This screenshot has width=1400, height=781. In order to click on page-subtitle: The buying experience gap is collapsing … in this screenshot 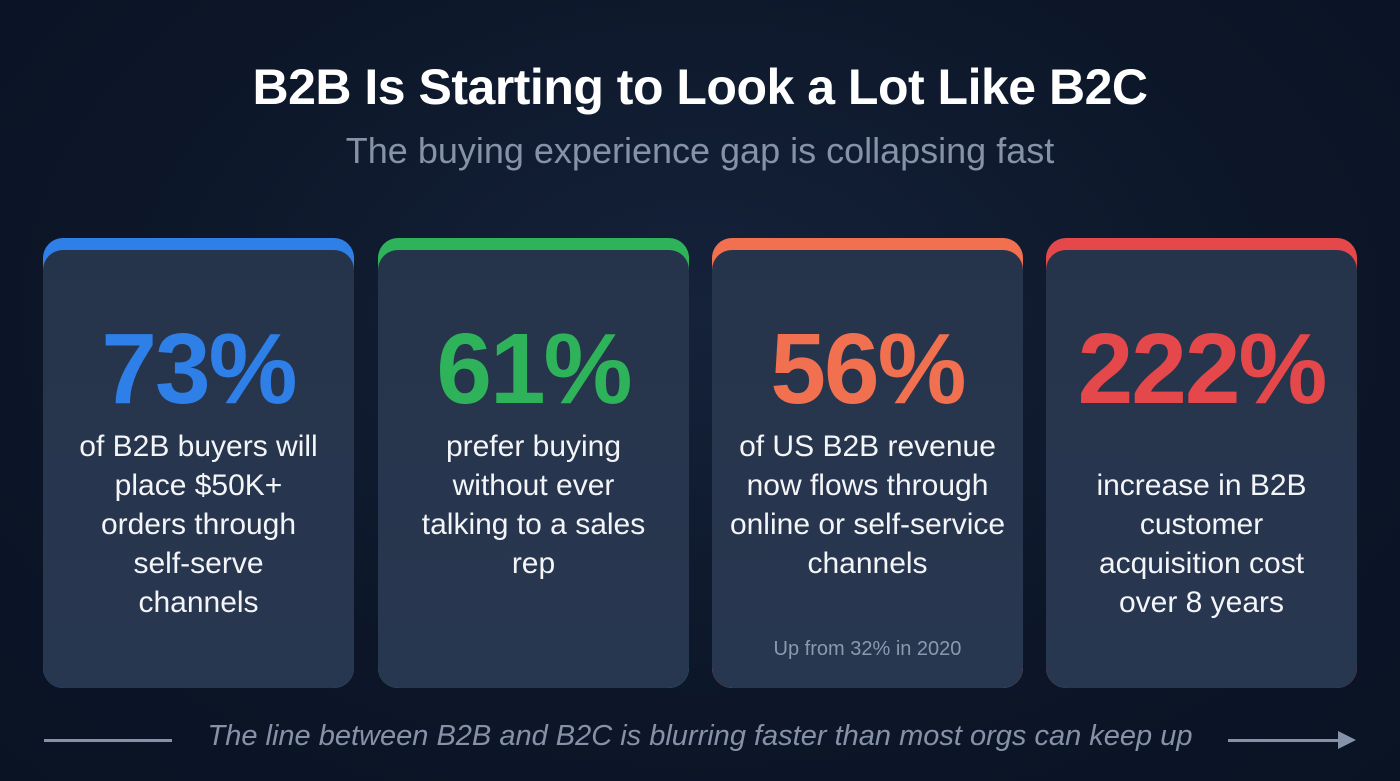, I will do `click(700, 150)`.